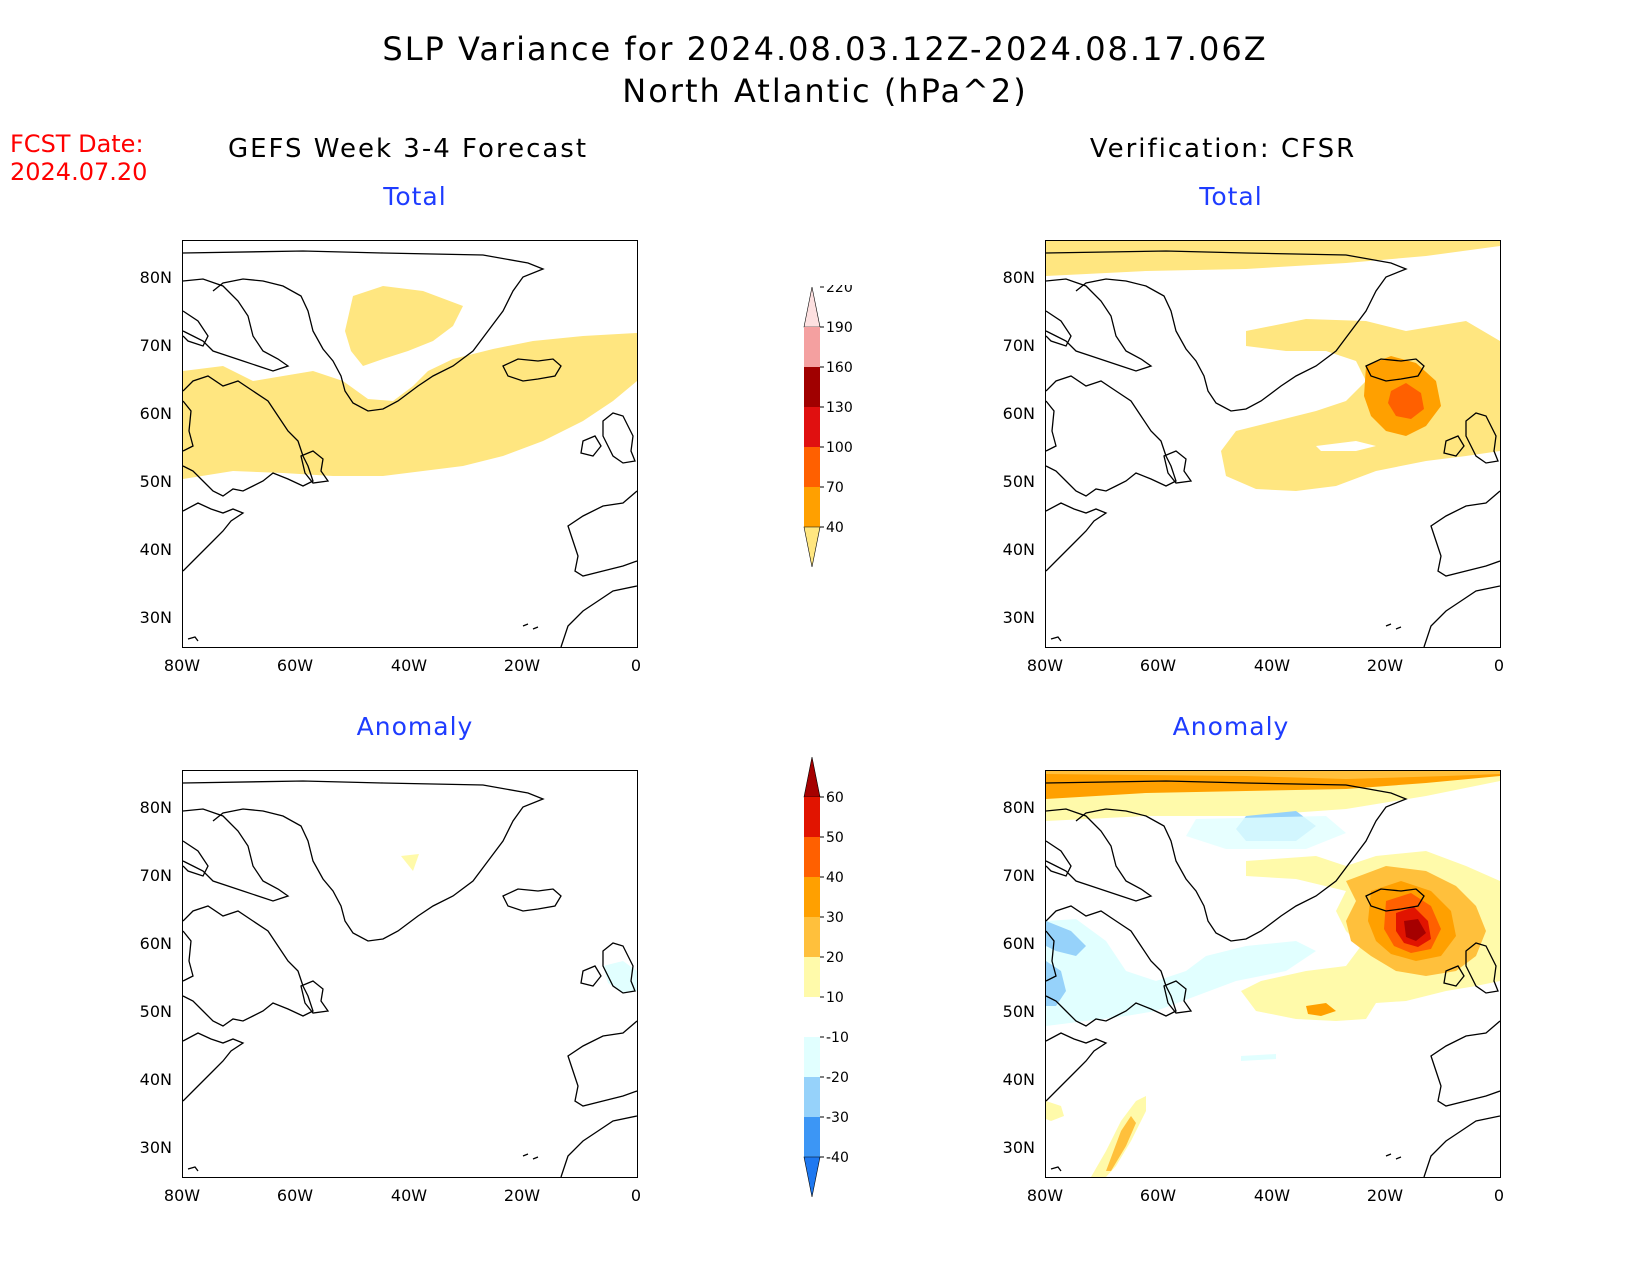 The width and height of the screenshot is (1650, 1275). I want to click on colorbar-label: 100, so click(839, 448).